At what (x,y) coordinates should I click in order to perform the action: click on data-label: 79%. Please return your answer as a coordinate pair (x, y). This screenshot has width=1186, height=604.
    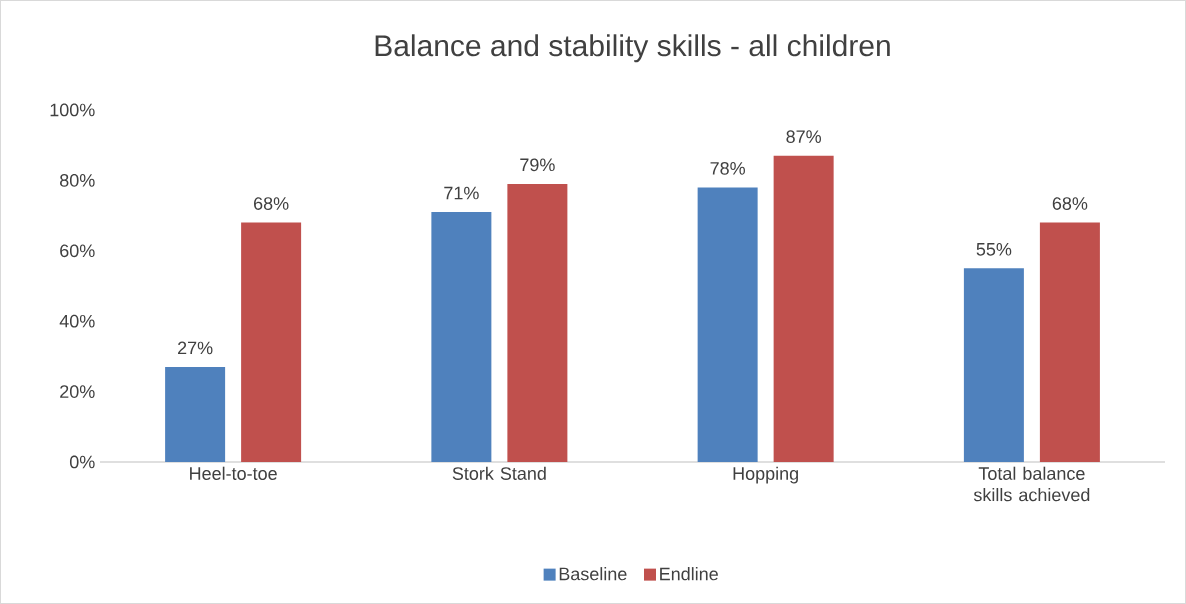
    Looking at the image, I should click on (537, 165).